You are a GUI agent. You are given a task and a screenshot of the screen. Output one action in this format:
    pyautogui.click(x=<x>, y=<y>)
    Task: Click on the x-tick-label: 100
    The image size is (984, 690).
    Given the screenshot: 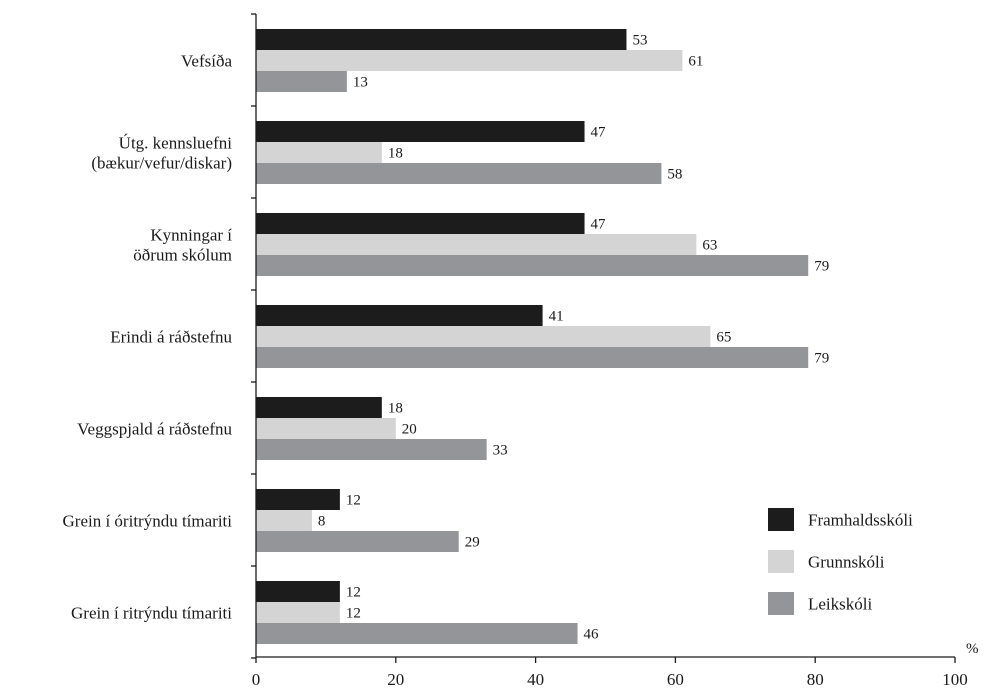 What is the action you would take?
    pyautogui.click(x=955, y=679)
    